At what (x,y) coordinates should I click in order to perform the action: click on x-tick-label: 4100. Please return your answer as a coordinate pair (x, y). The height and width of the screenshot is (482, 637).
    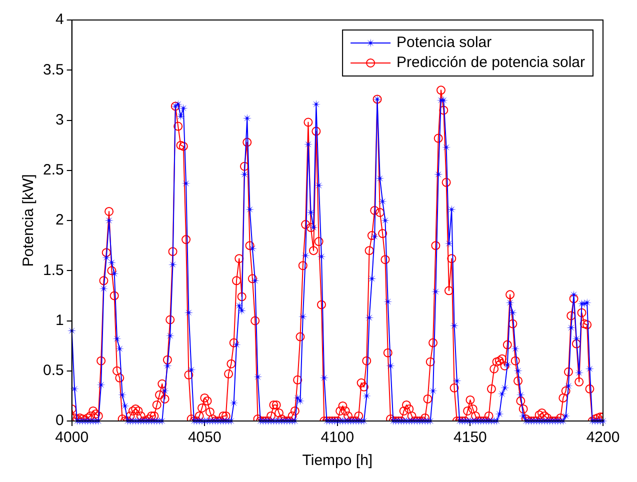
    Looking at the image, I should click on (337, 437).